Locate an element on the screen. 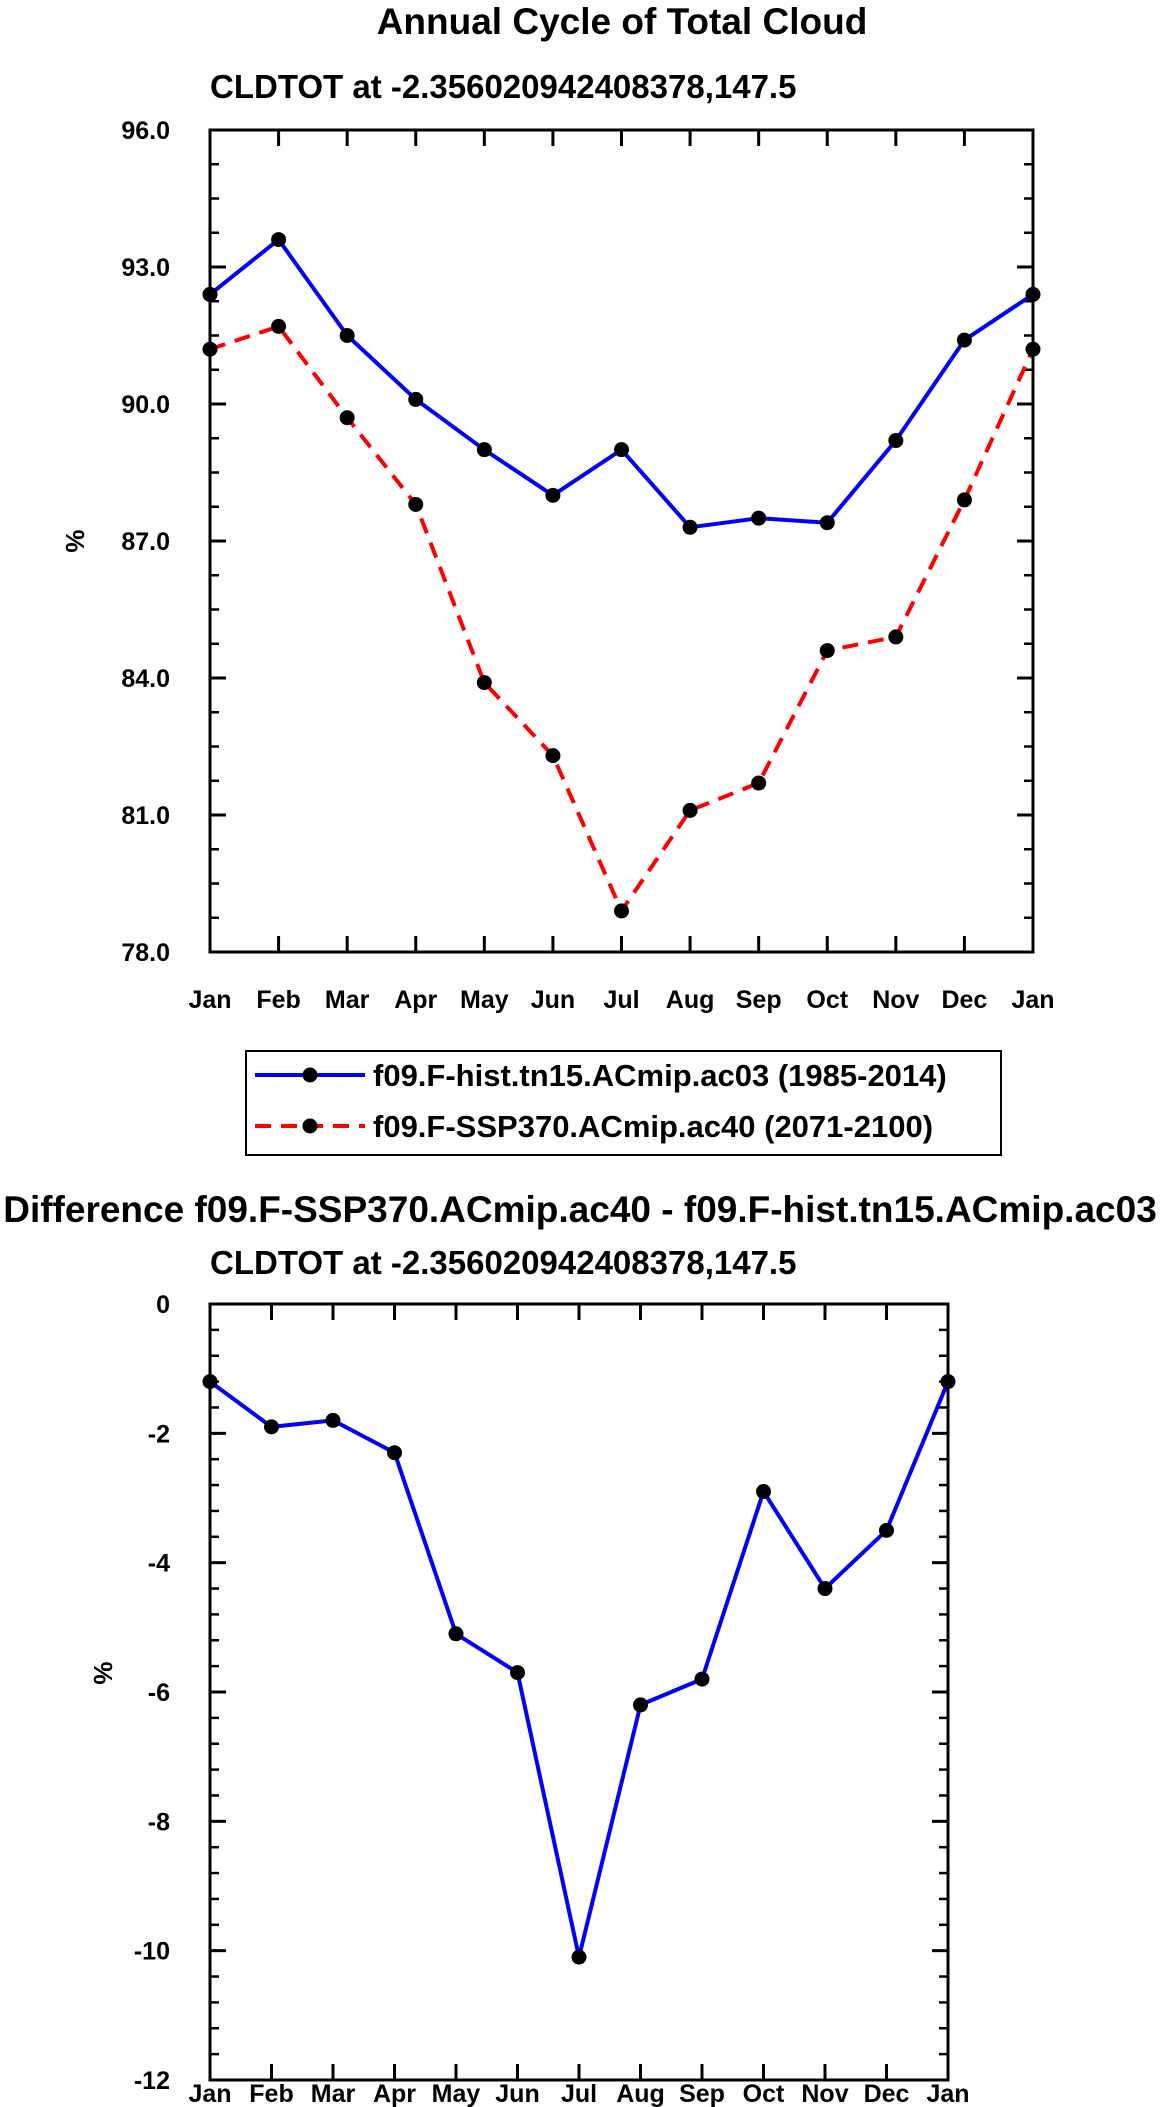  chart1-subtitle: CLDTOT at -2.356020942408378,147.5 is located at coordinates (503, 86).